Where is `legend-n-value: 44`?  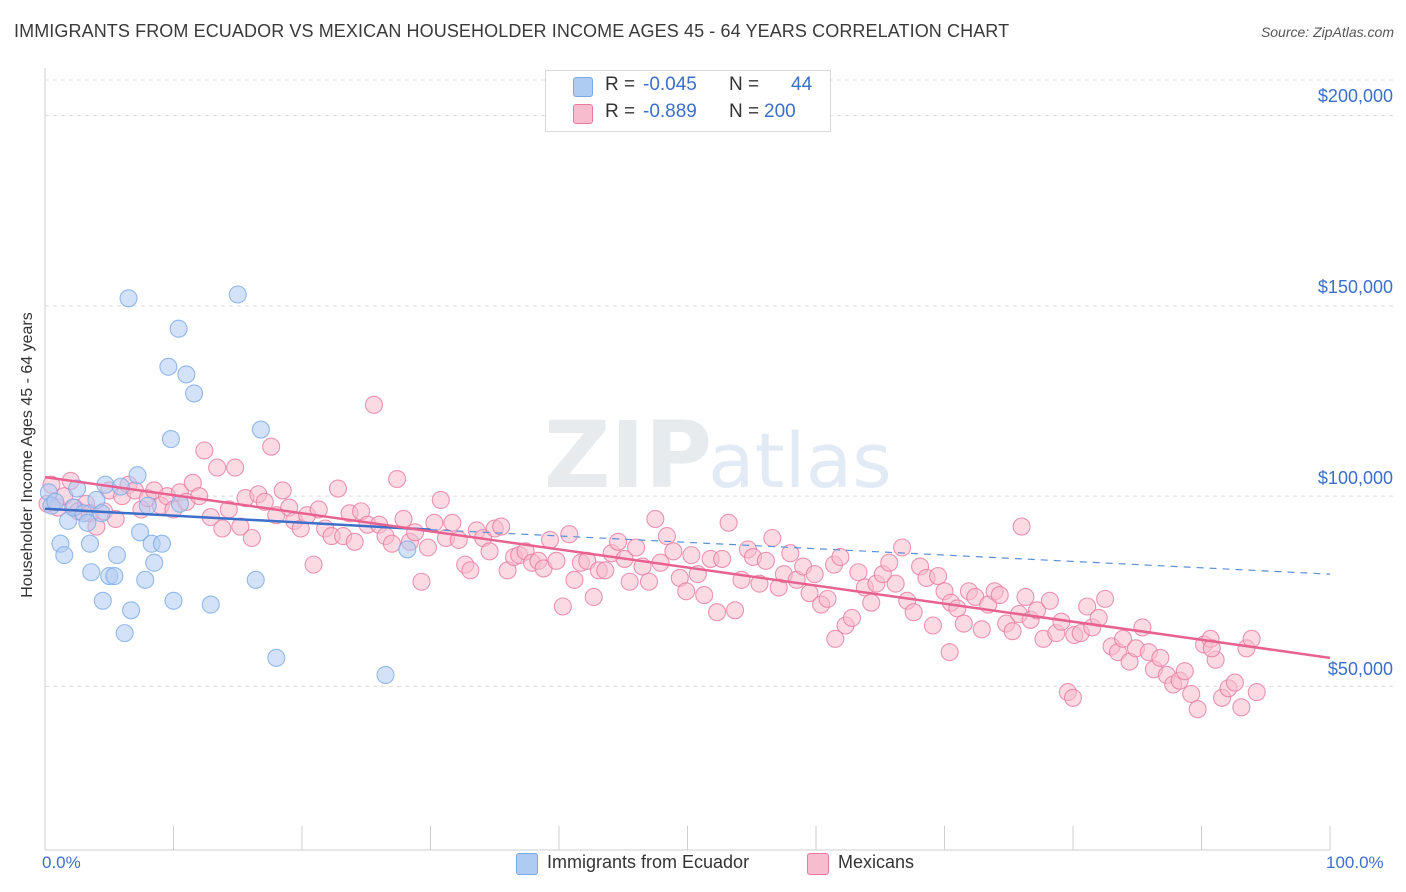
legend-n-value: 44 is located at coordinates (802, 84).